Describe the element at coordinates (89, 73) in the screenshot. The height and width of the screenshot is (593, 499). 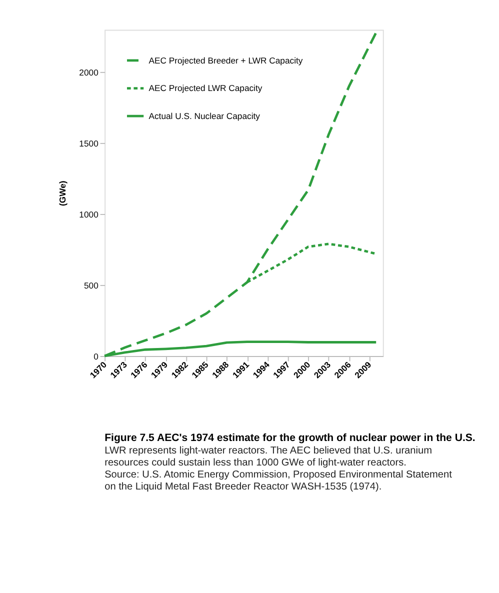
I see `y-tick-label: 2000` at that location.